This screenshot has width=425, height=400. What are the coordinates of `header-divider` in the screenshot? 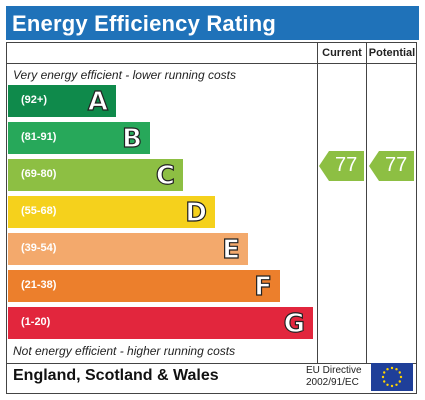 It's located at (211, 63).